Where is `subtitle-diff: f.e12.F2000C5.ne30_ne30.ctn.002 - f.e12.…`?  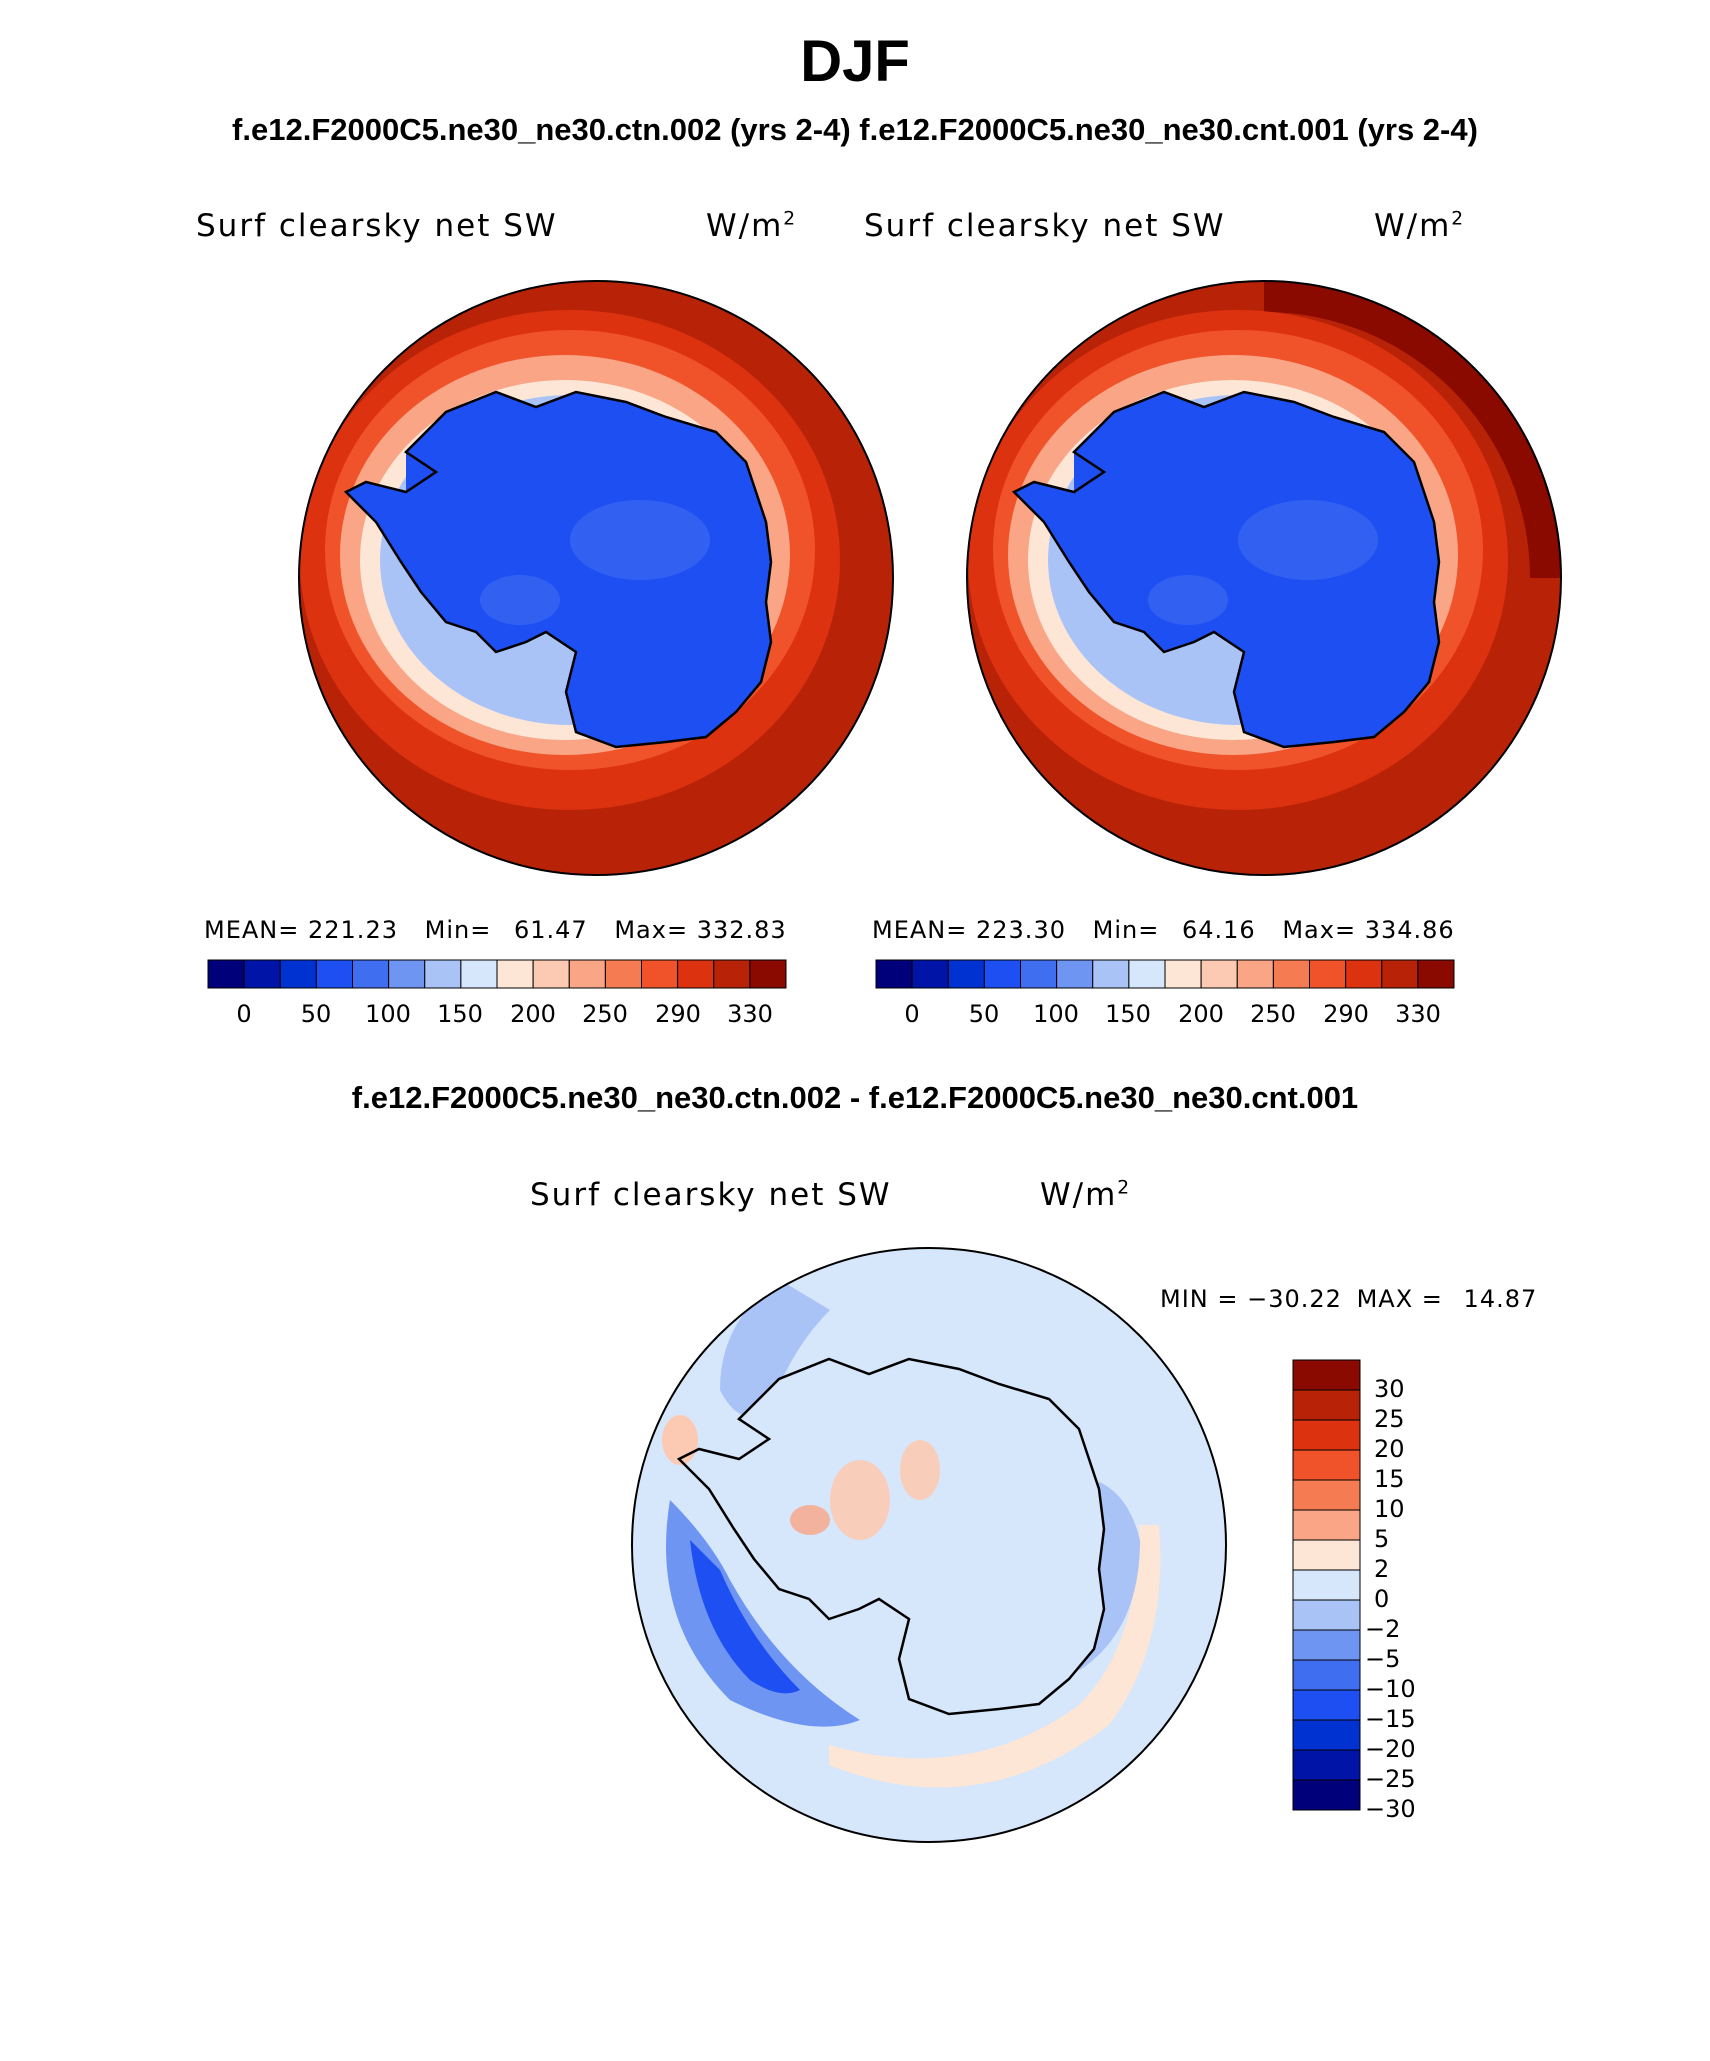 subtitle-diff: f.e12.F2000C5.ne30_ne30.ctn.002 - f.e12.… is located at coordinates (855, 1097).